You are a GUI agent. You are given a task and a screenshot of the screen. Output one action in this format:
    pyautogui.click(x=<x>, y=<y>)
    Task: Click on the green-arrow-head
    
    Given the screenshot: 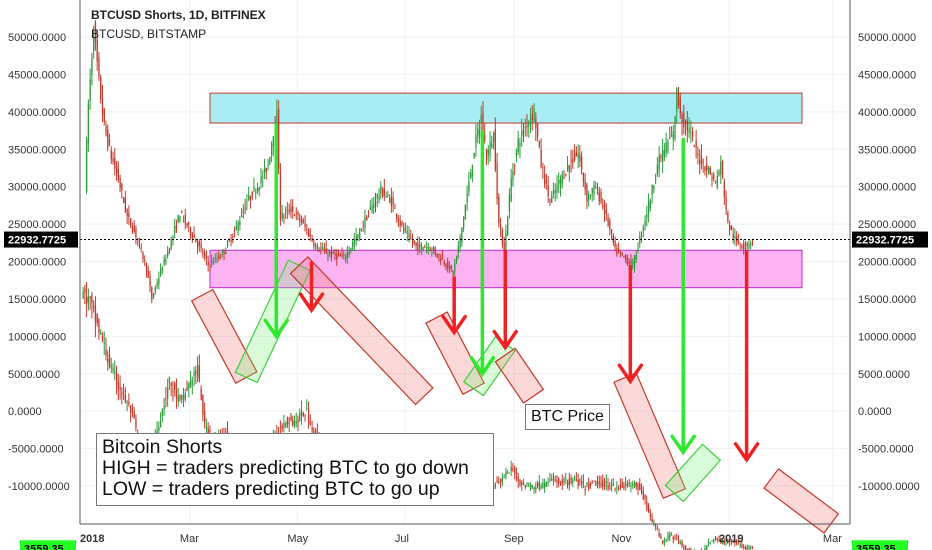 What is the action you would take?
    pyautogui.click(x=276, y=329)
    